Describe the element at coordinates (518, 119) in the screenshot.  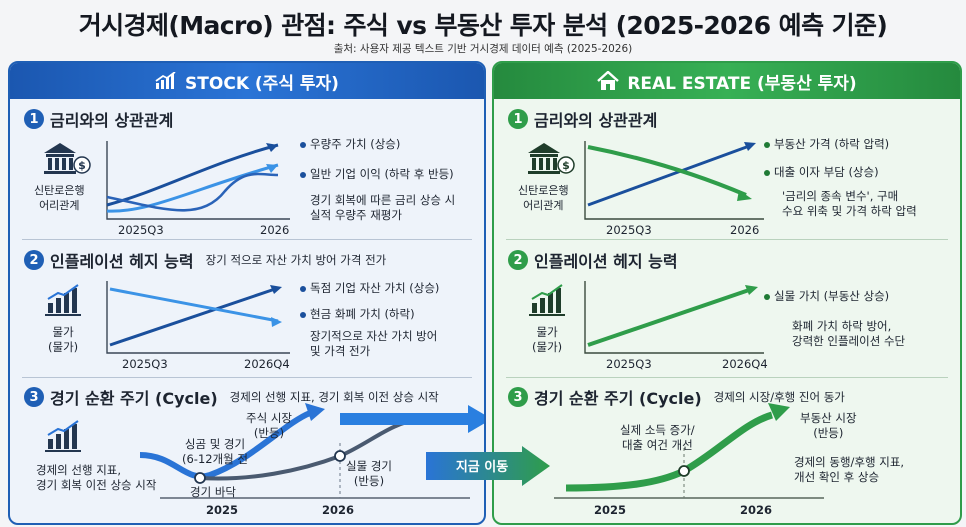
I see `re-s1-number: 1` at that location.